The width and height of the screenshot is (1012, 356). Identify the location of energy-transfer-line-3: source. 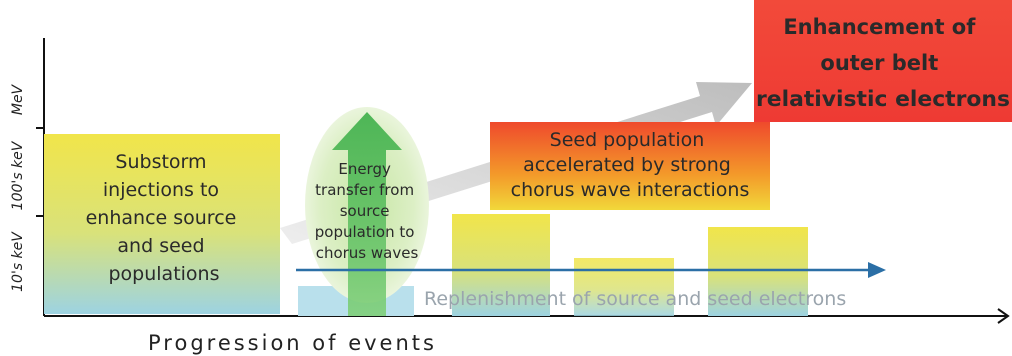
(365, 211).